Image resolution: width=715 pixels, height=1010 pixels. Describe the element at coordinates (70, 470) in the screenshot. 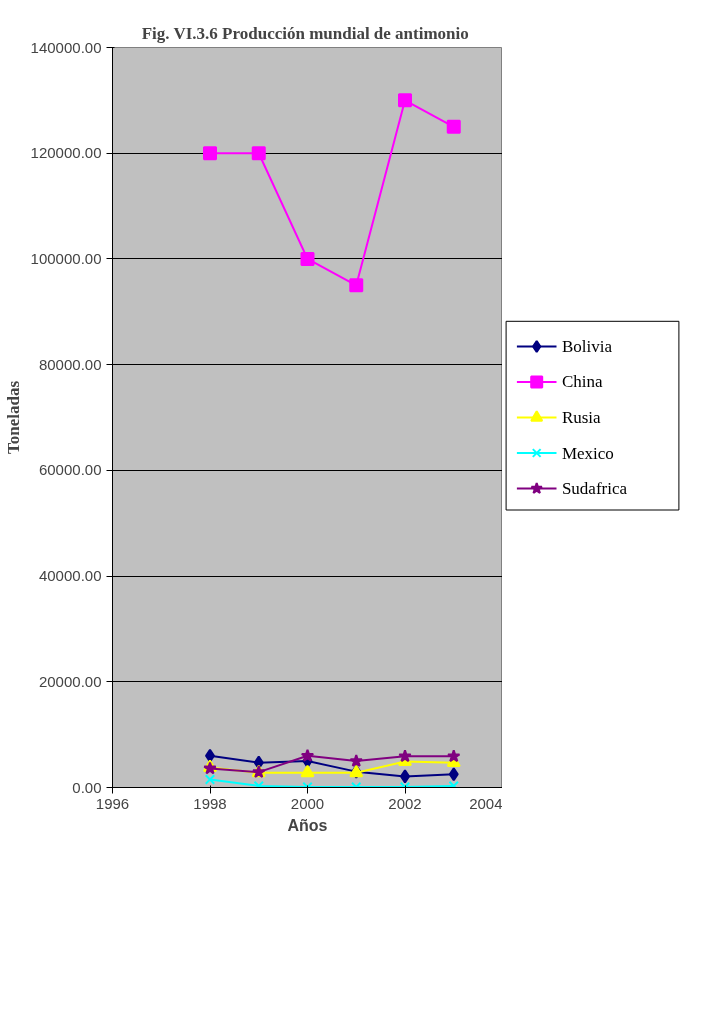

I see `y-tick-label: 60000.00` at that location.